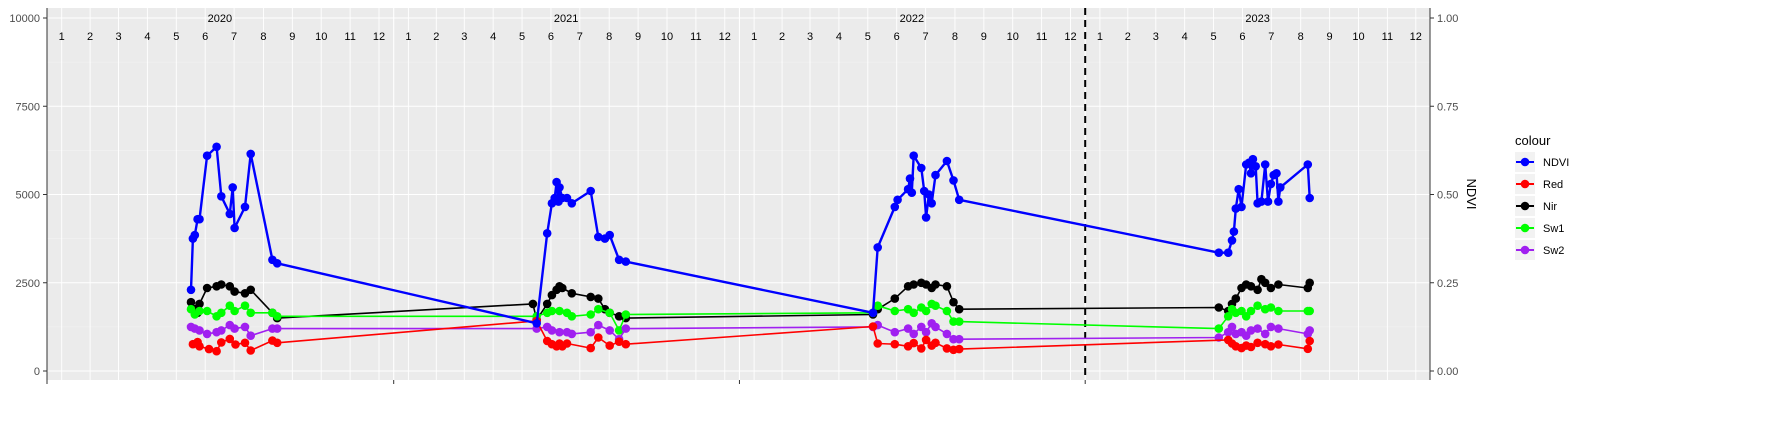 The height and width of the screenshot is (447, 1773). What do you see at coordinates (1447, 196) in the screenshot?
I see `y-right-tick-label: 0.50` at bounding box center [1447, 196].